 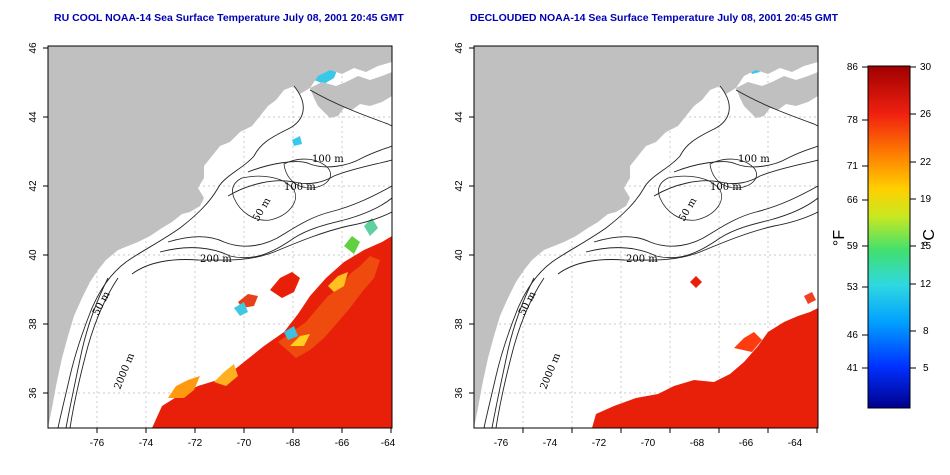 I want to click on fahrenheit-tick-labels: 86 78 71 66 59 53 46 41, so click(x=853, y=218).